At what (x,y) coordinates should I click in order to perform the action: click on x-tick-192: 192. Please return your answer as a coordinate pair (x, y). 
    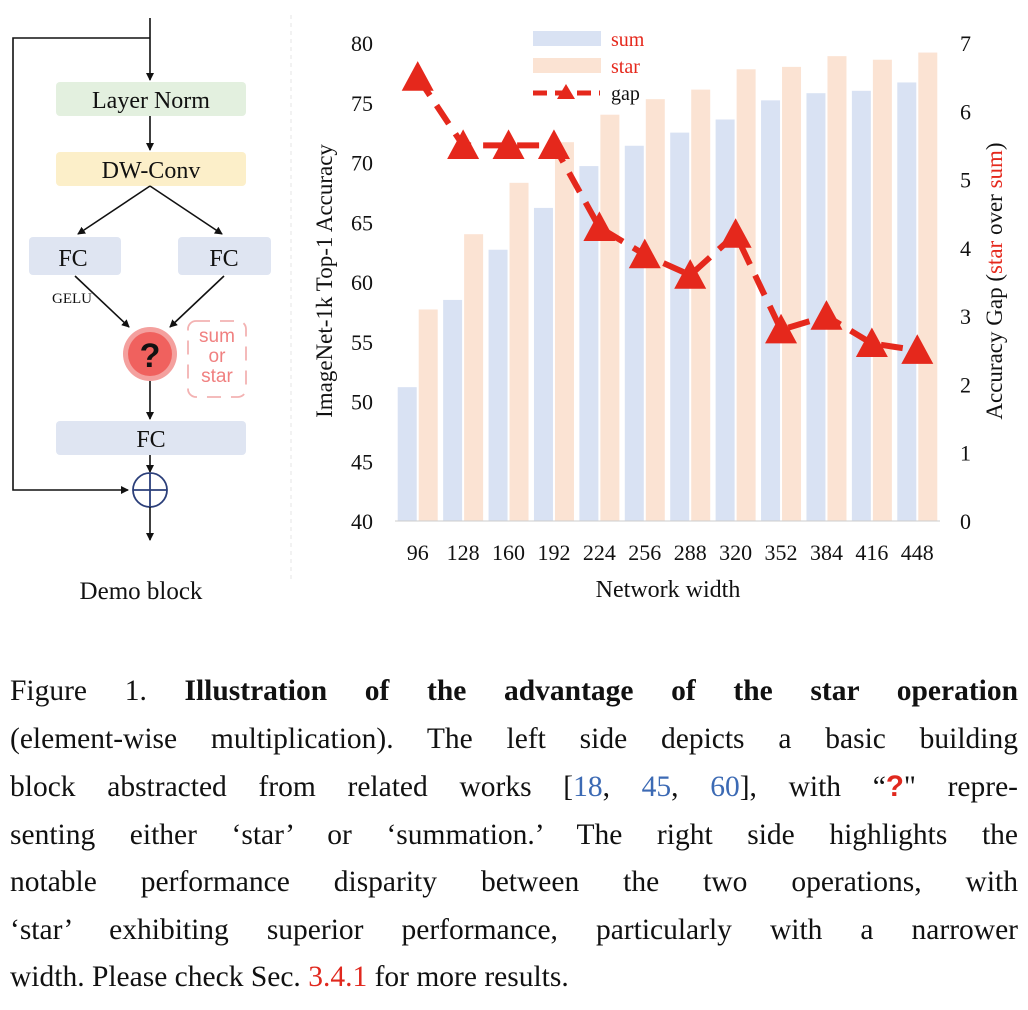
    Looking at the image, I should click on (553, 552).